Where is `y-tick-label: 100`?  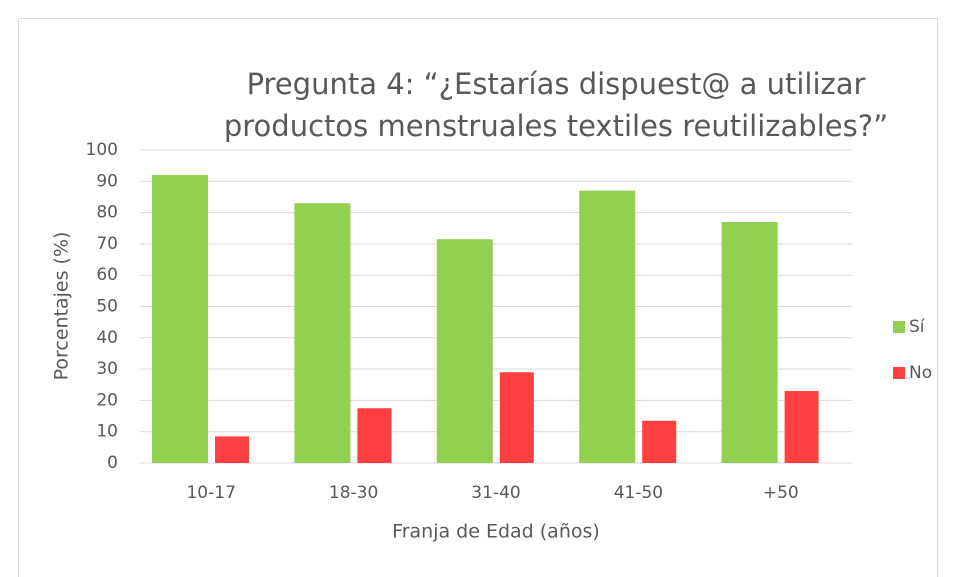 y-tick-label: 100 is located at coordinates (102, 150).